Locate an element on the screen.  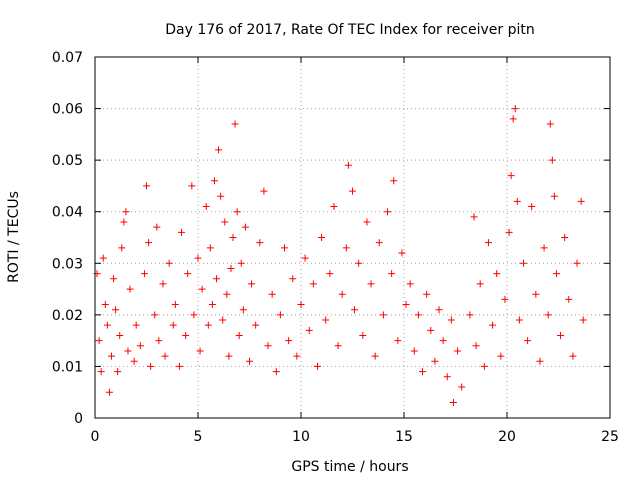
y-tick-label: 0.04 is located at coordinates (67, 213).